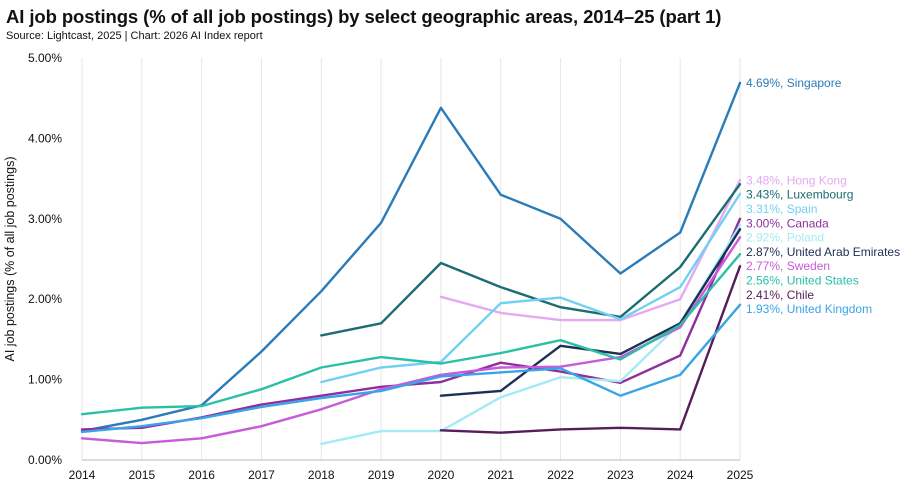  Describe the element at coordinates (45, 299) in the screenshot. I see `y-tick-label: 2.00%` at that location.